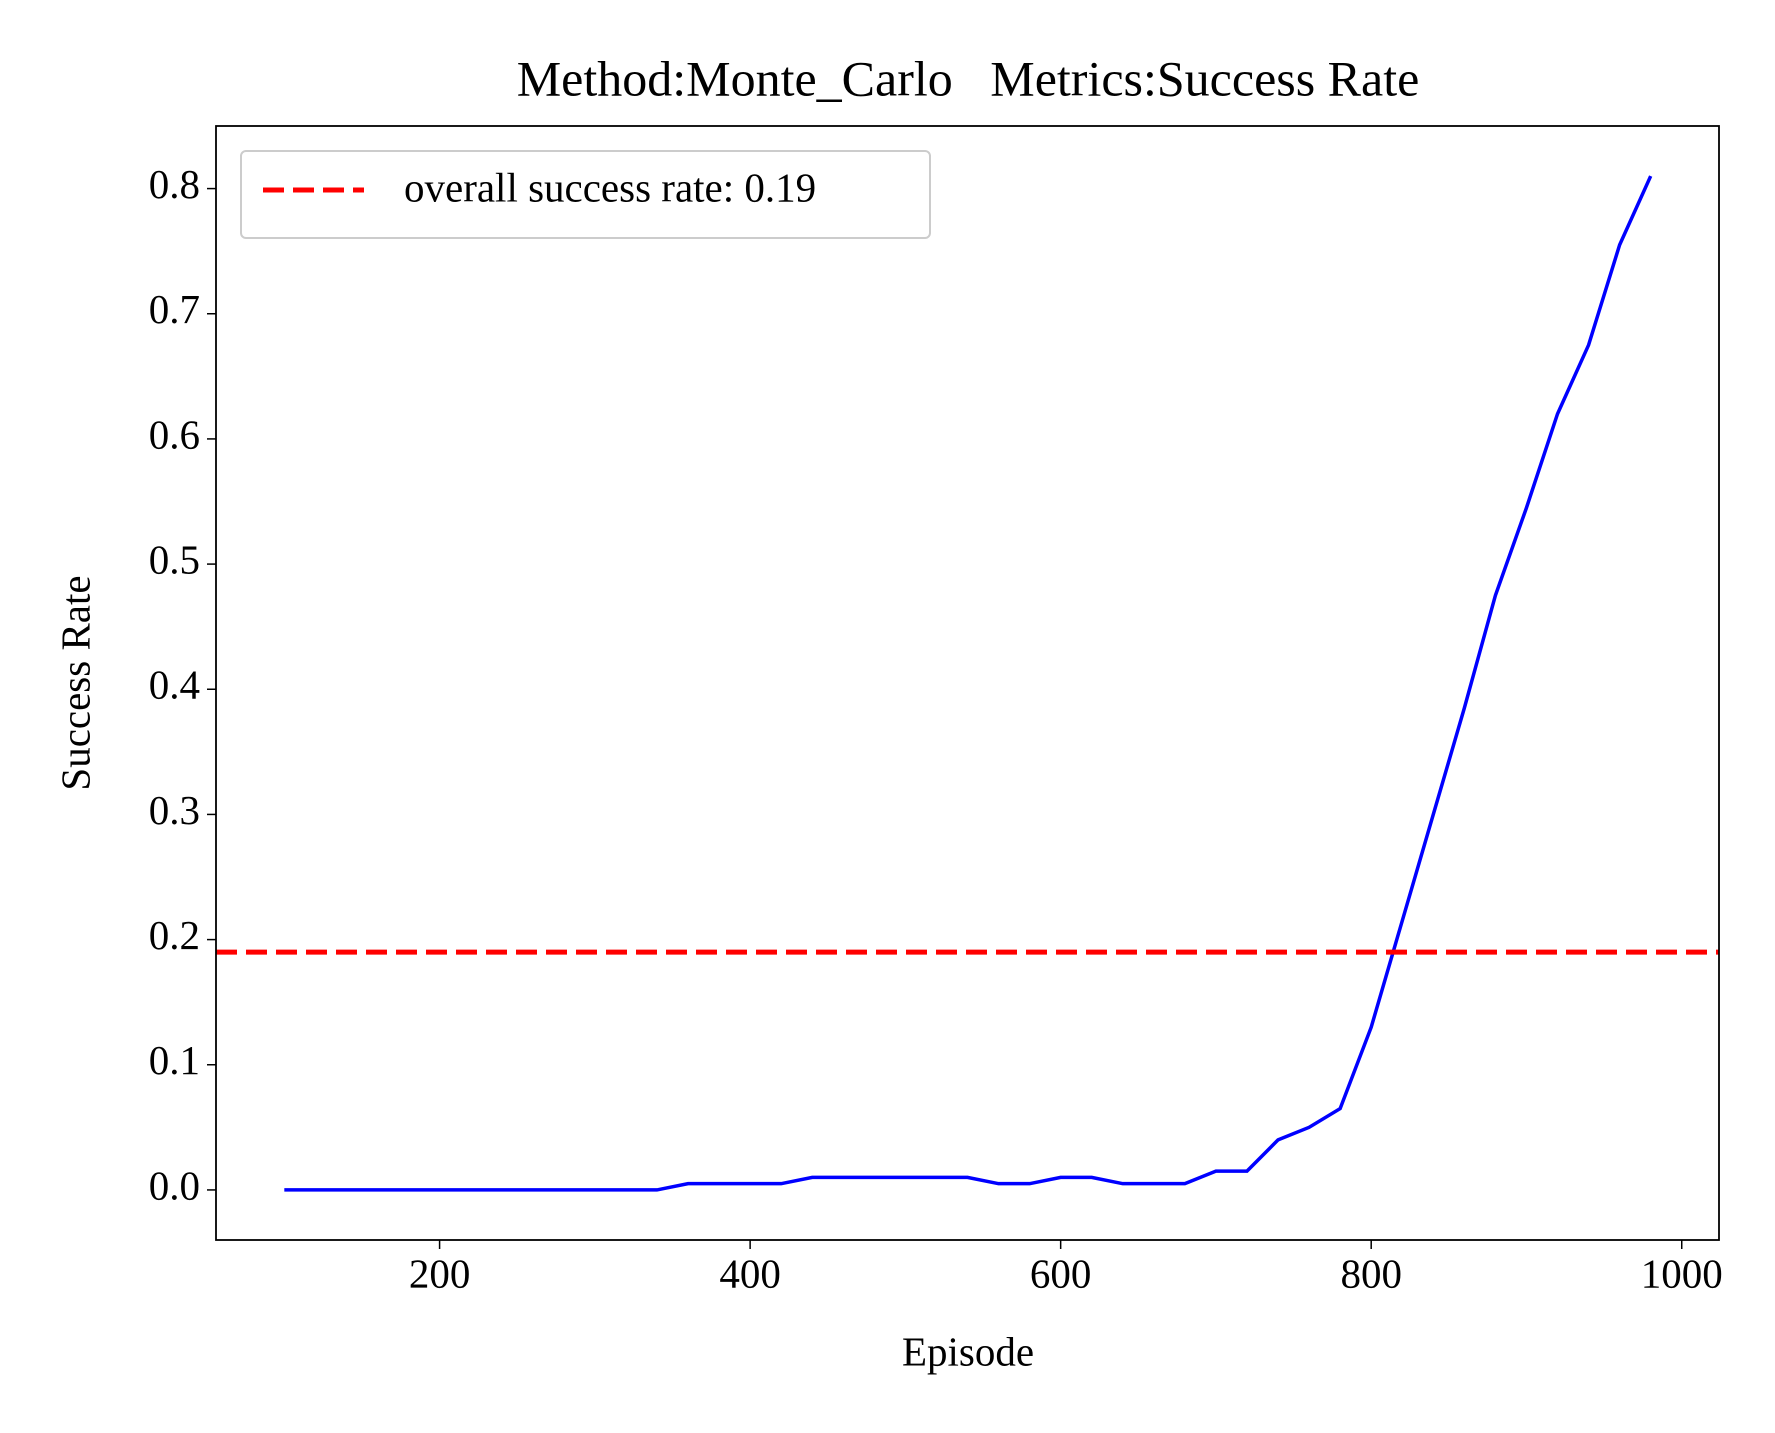 The width and height of the screenshot is (1775, 1433). What do you see at coordinates (440, 1273) in the screenshot?
I see `x-tick-label: 200` at bounding box center [440, 1273].